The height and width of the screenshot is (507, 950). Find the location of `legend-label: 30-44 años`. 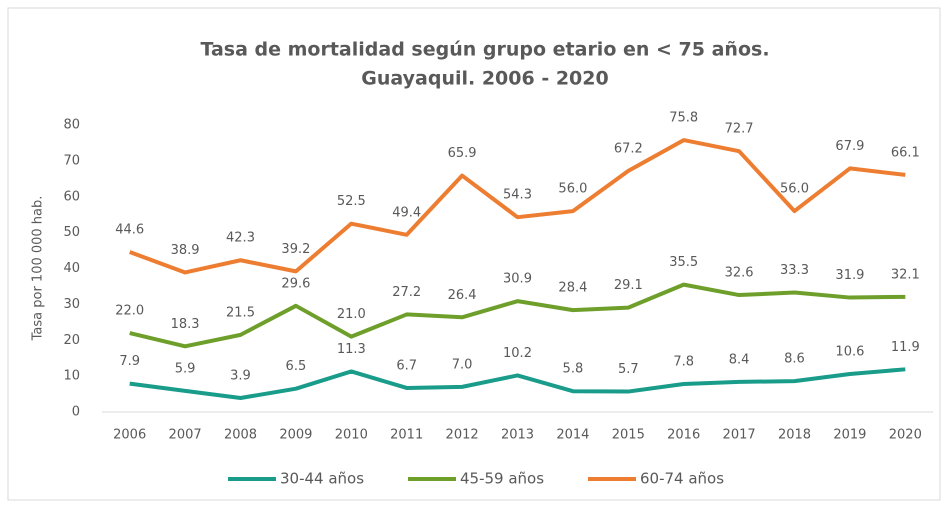

legend-label: 30-44 años is located at coordinates (322, 479).